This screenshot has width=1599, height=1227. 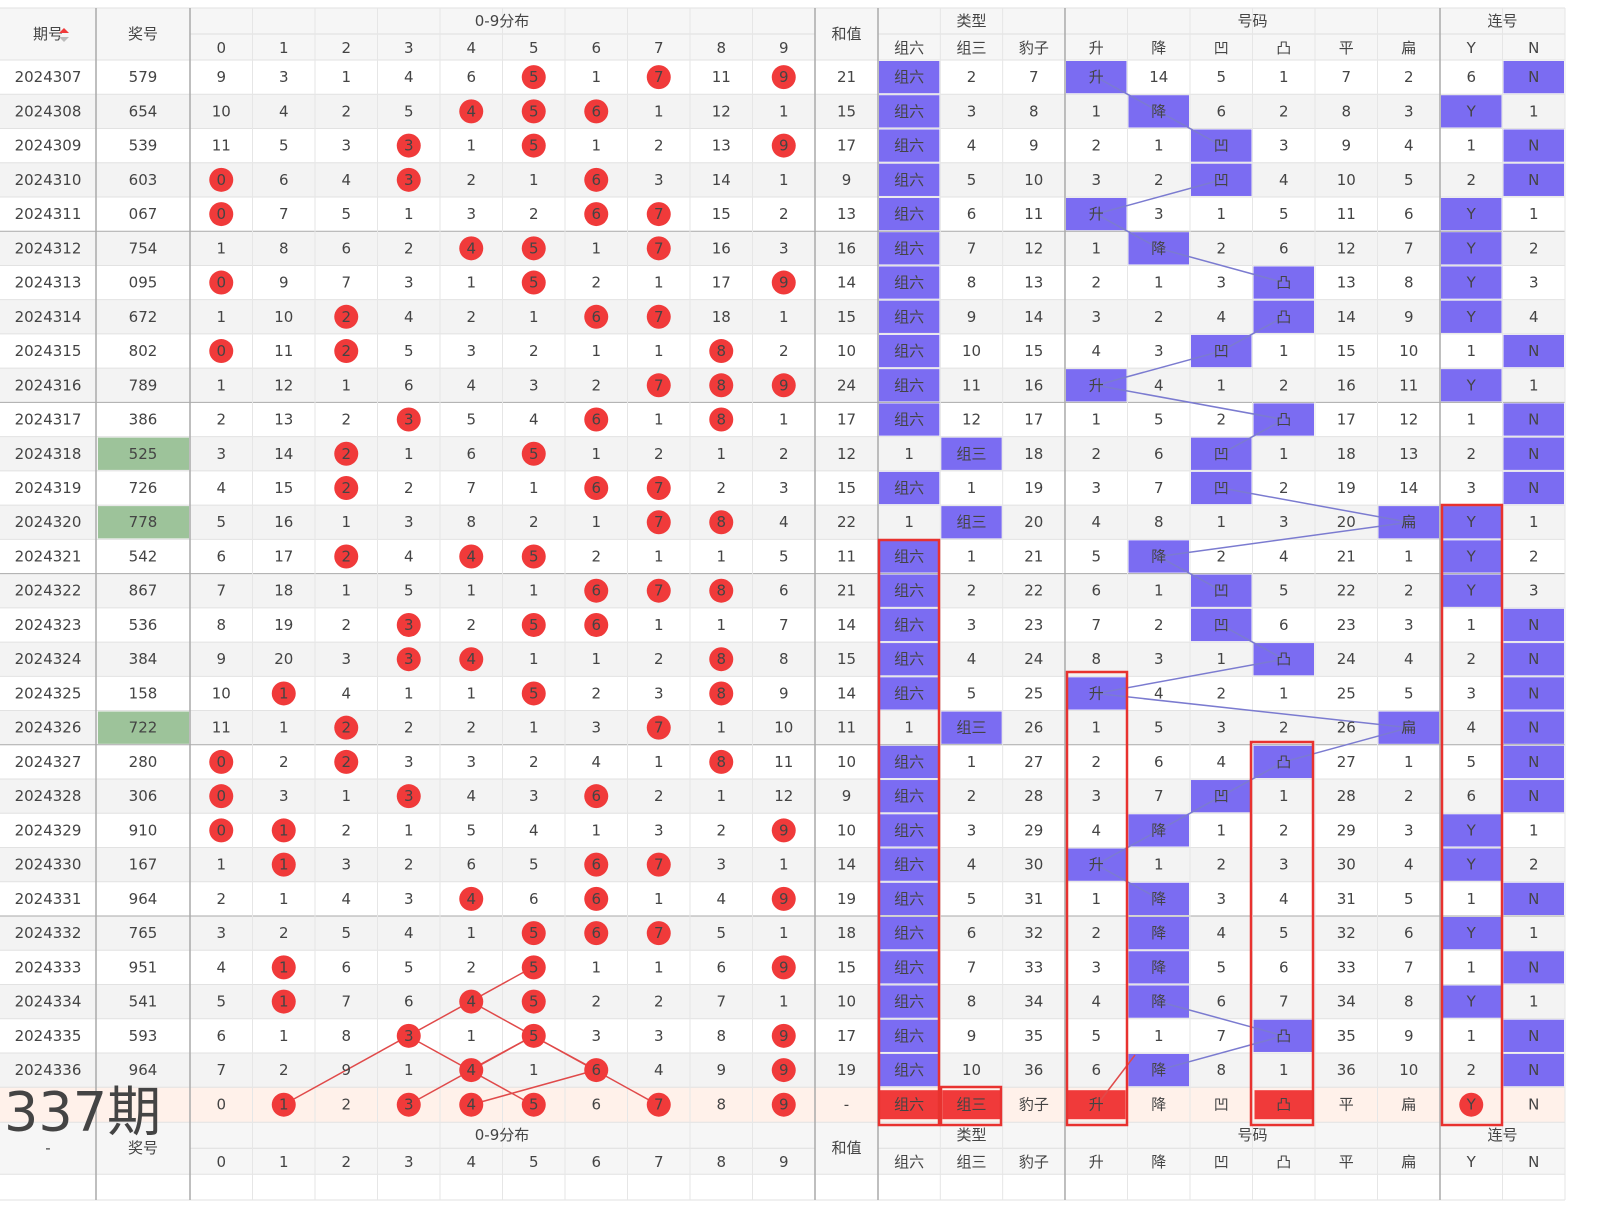 What do you see at coordinates (1158, 1162) in the screenshot?
I see `header-col: 降` at bounding box center [1158, 1162].